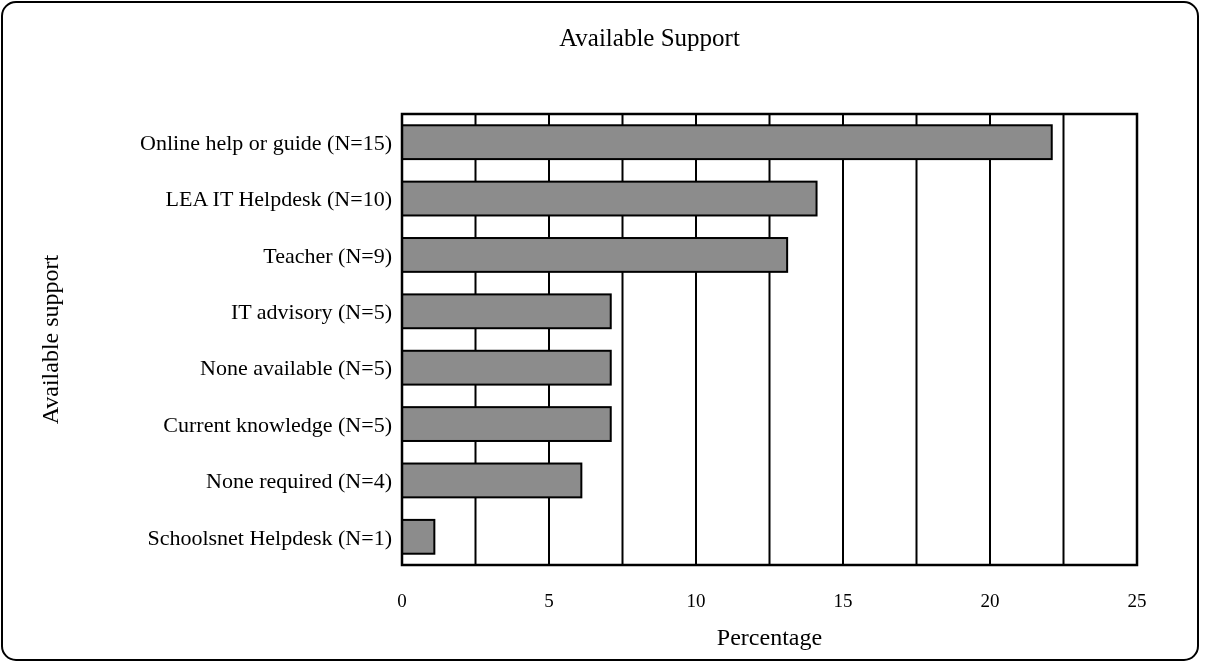  Describe the element at coordinates (50, 339) in the screenshot. I see `y-axis-title: Available support` at that location.